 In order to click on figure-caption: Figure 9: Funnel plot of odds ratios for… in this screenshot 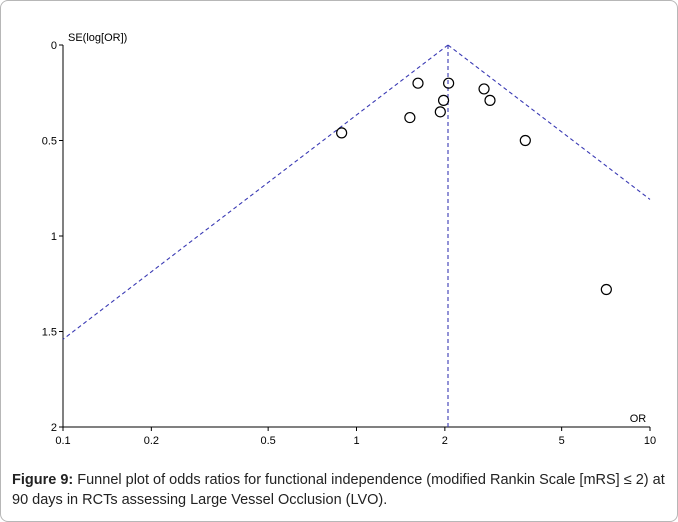, I will do `click(342, 490)`.